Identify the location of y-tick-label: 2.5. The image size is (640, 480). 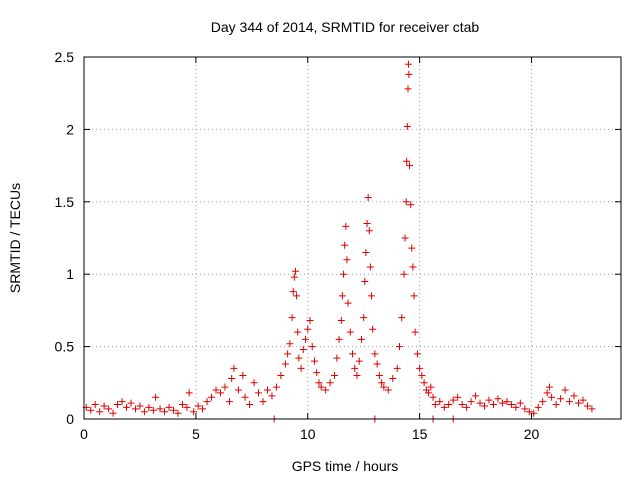
(65, 57).